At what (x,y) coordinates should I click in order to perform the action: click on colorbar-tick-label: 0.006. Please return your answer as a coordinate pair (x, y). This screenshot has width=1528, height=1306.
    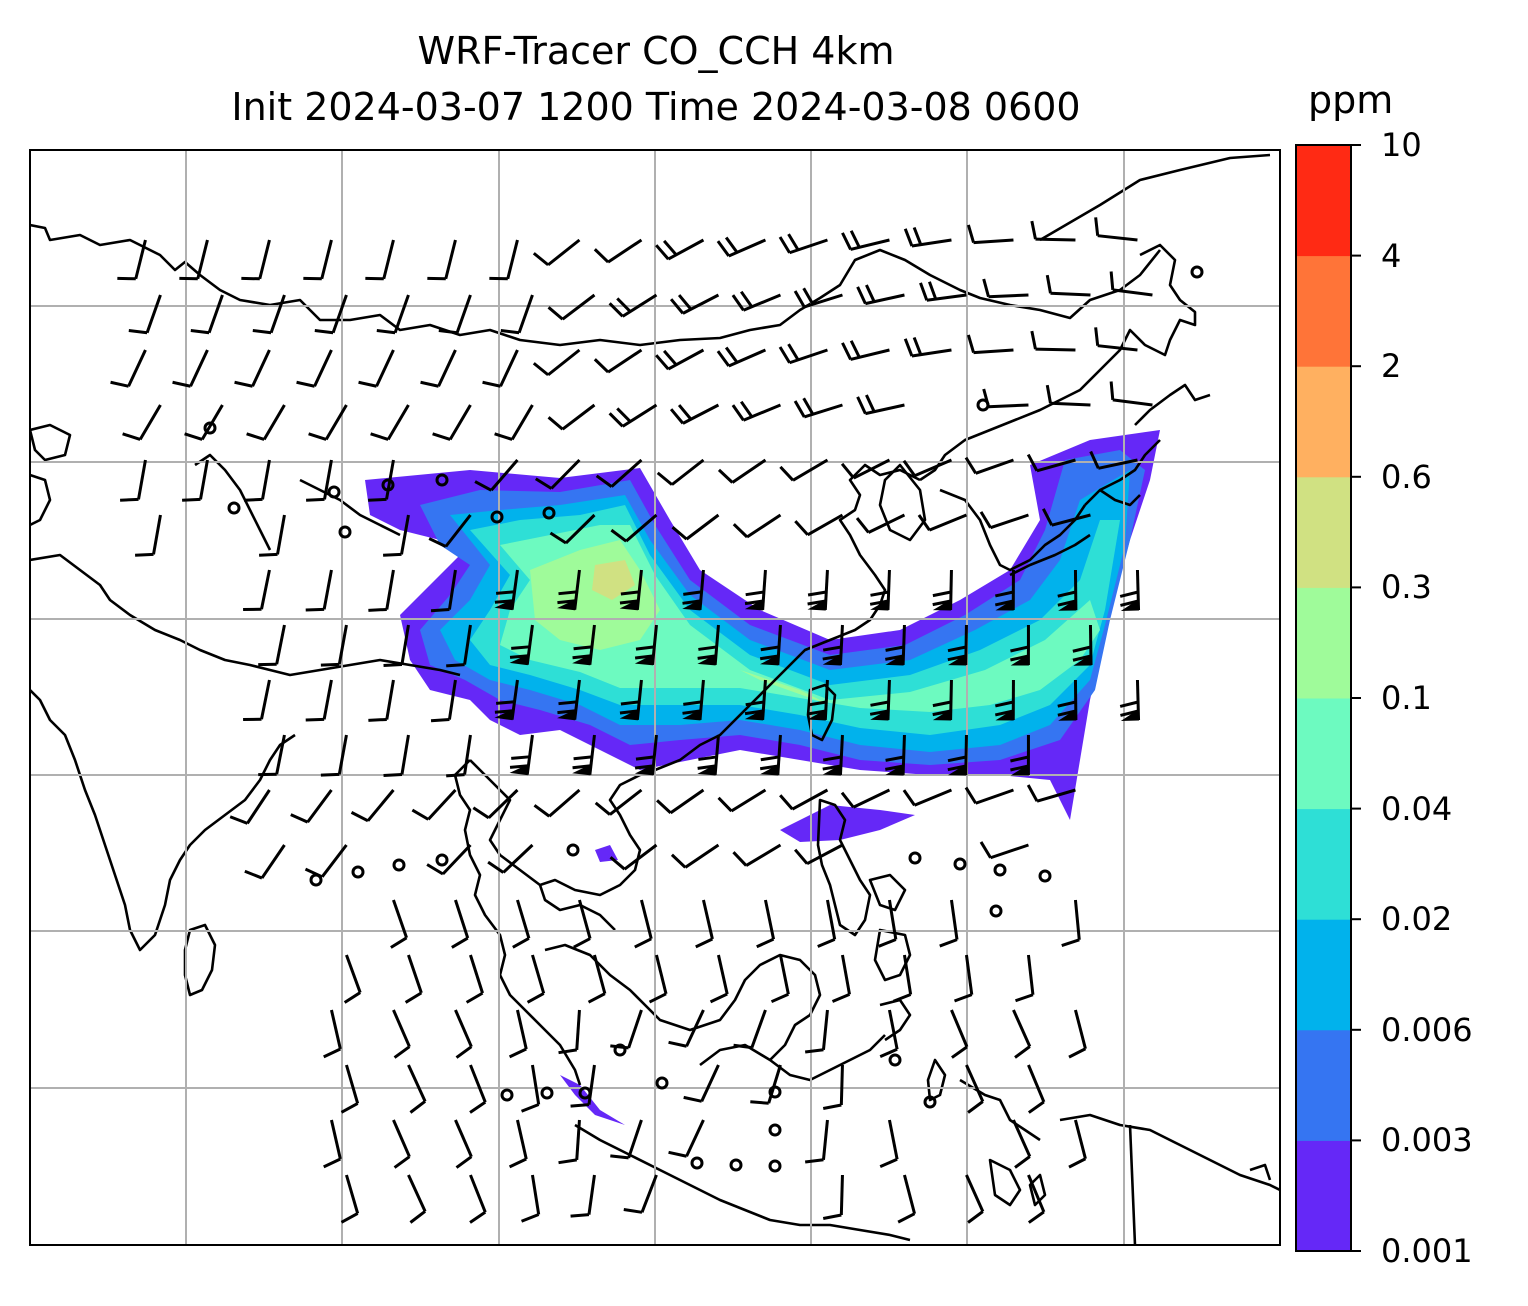
    Looking at the image, I should click on (1427, 1029).